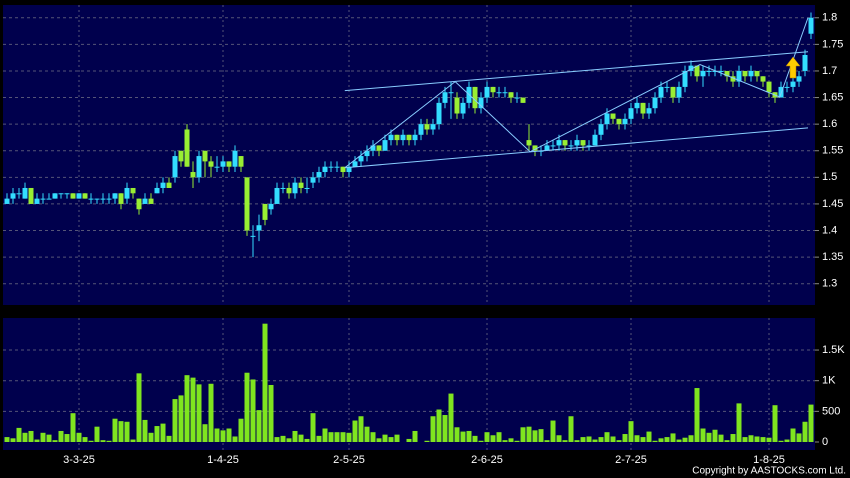 Image resolution: width=850 pixels, height=478 pixels. What do you see at coordinates (793, 67) in the screenshot?
I see `signal-arrow` at bounding box center [793, 67].